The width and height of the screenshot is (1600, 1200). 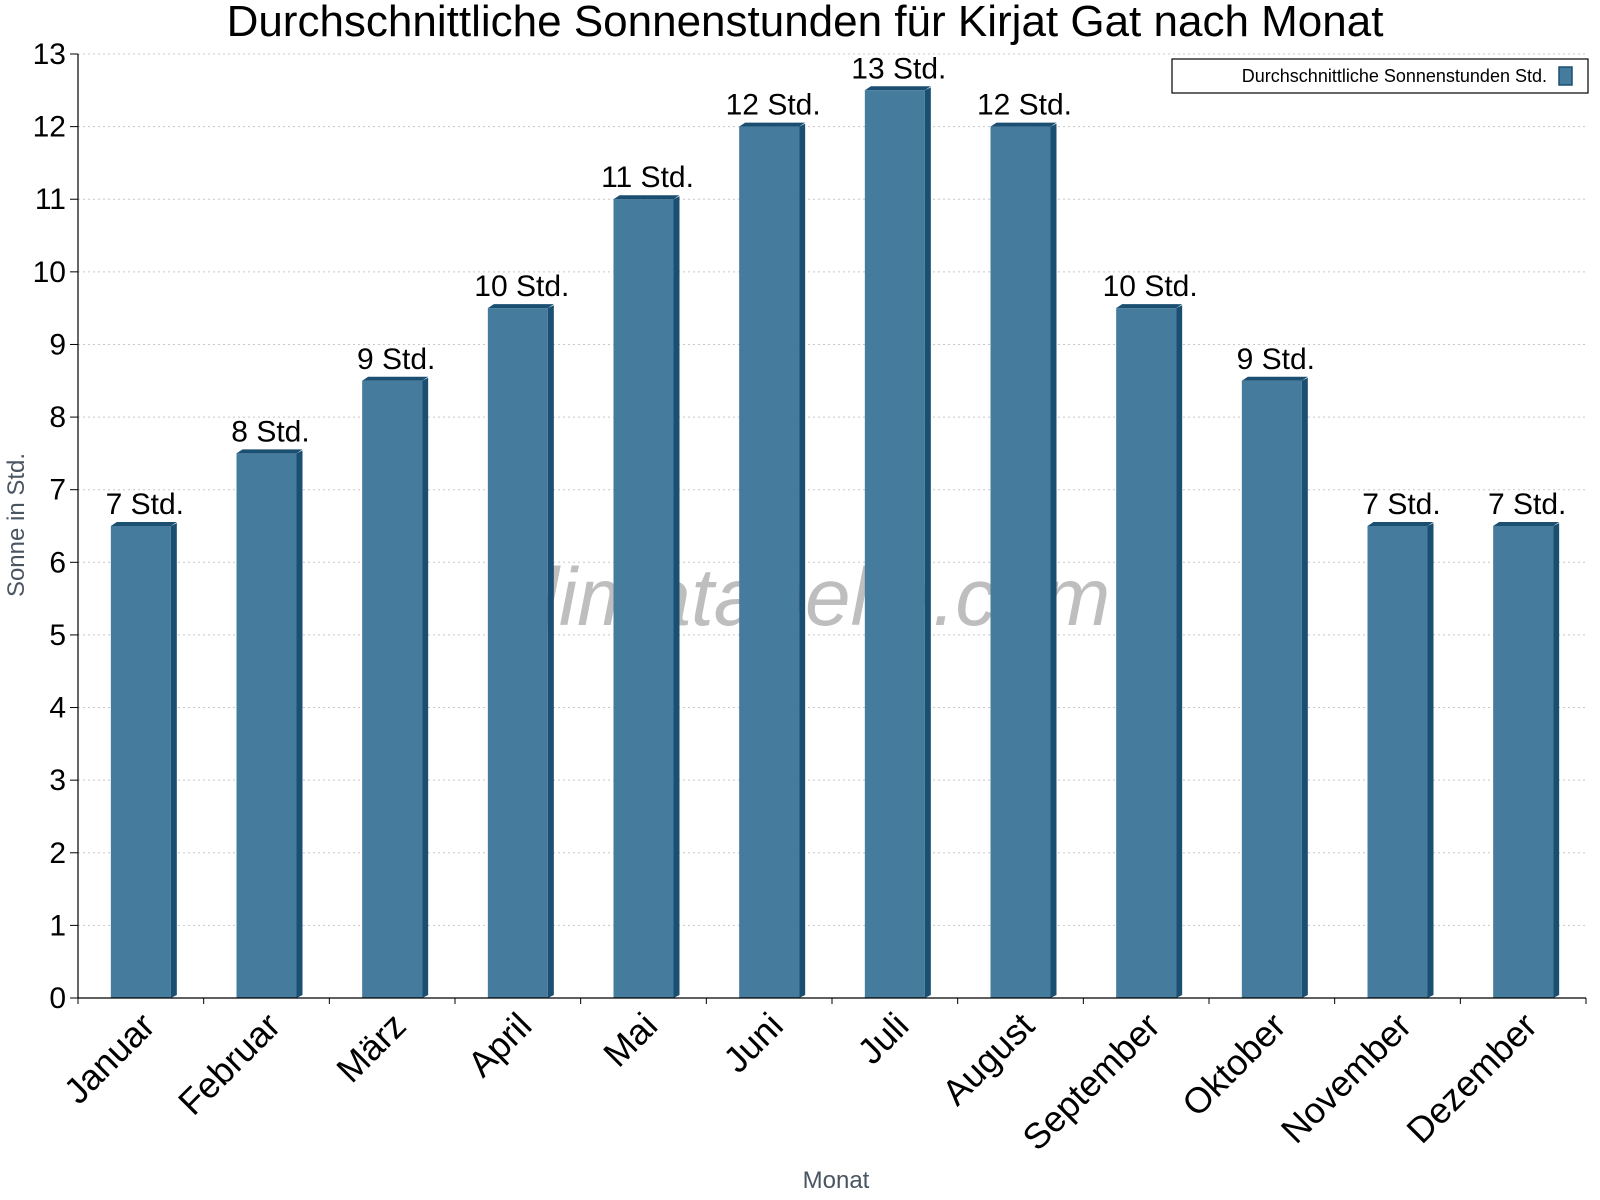 I want to click on y-tick-label: 10, so click(x=49, y=272).